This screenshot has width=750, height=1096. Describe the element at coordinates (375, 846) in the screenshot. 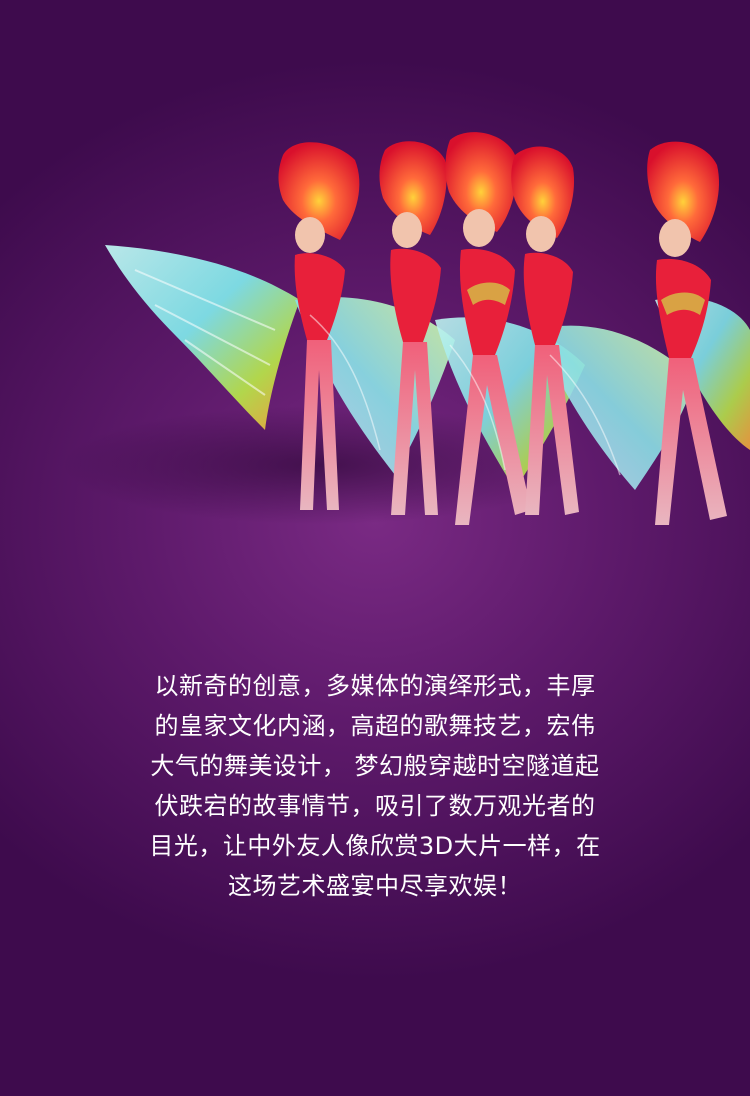

I see `description-line-5: 目光，让中外友人像欣赏3D大片一样，在` at that location.